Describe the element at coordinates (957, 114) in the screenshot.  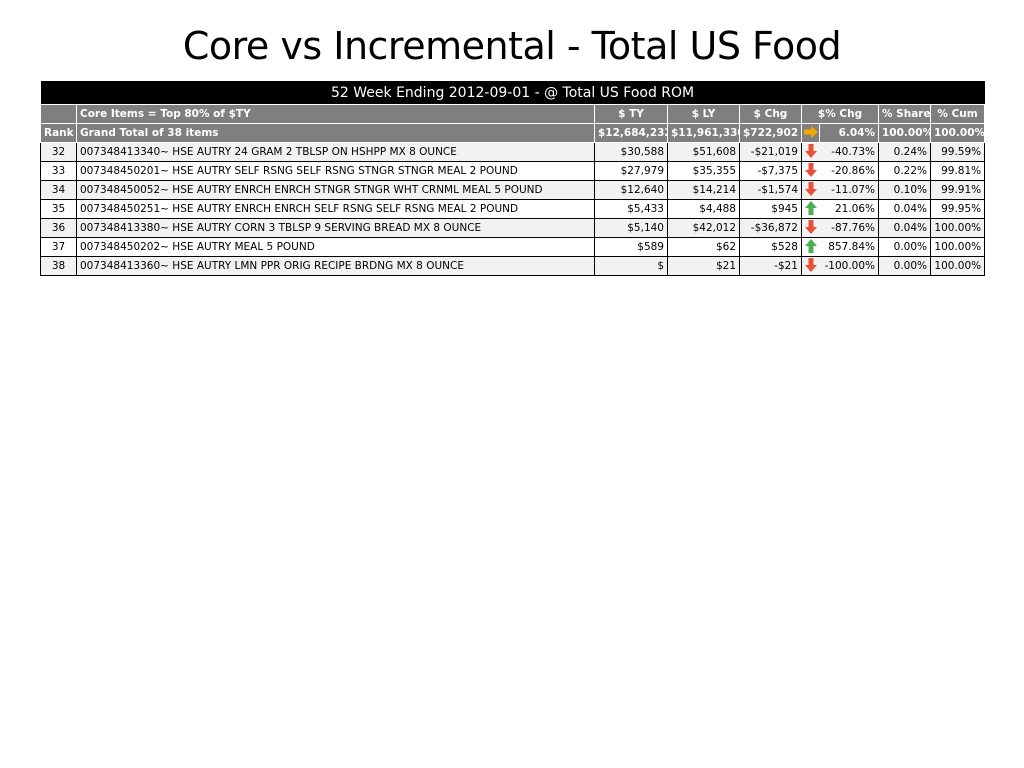
I see `cum-header: % Cum` at that location.